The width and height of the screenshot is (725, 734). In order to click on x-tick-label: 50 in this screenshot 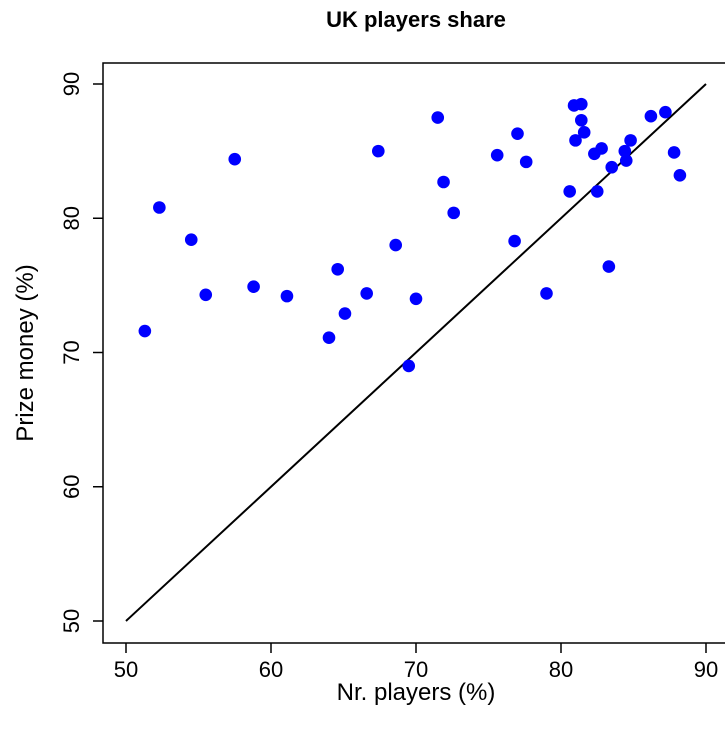, I will do `click(126, 669)`.